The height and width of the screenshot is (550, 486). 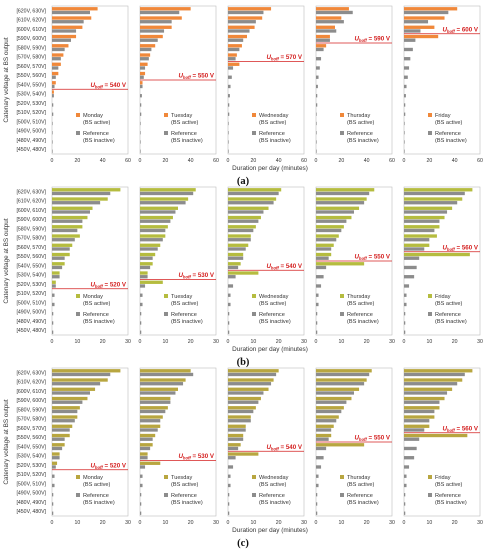 I want to click on category-label: [550V, 560V], so click(x=31, y=76).